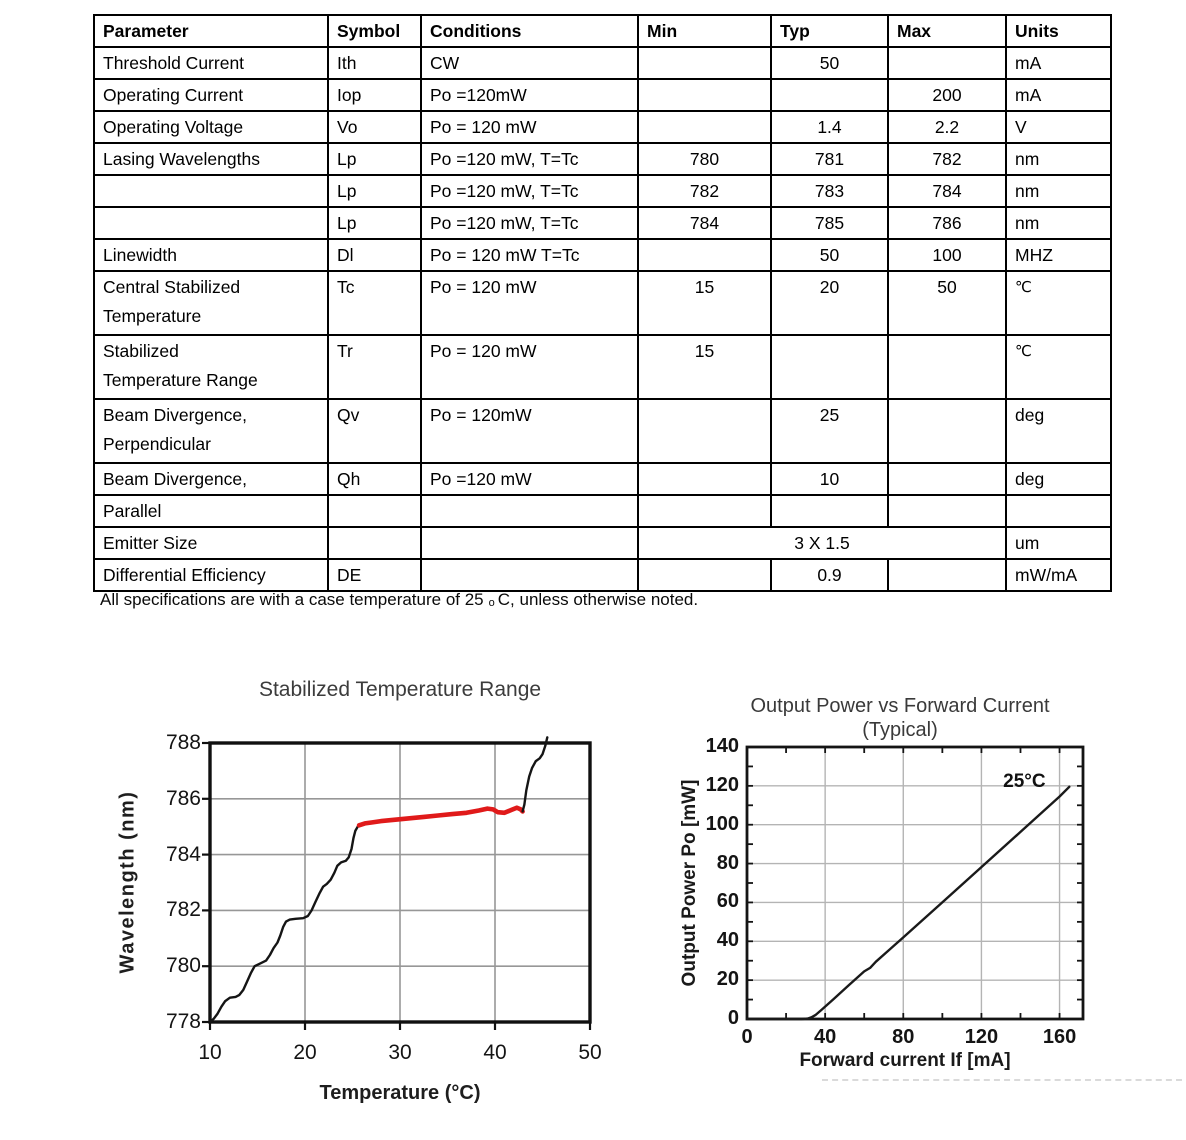  What do you see at coordinates (374, 191) in the screenshot?
I see `table-cell: Lp` at bounding box center [374, 191].